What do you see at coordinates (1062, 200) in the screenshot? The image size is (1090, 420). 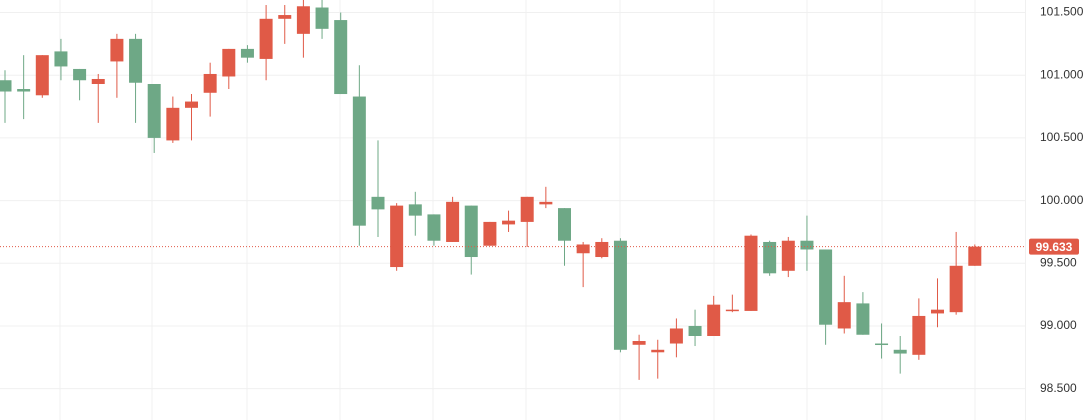 I see `y-tick-label: 100.000` at bounding box center [1062, 200].